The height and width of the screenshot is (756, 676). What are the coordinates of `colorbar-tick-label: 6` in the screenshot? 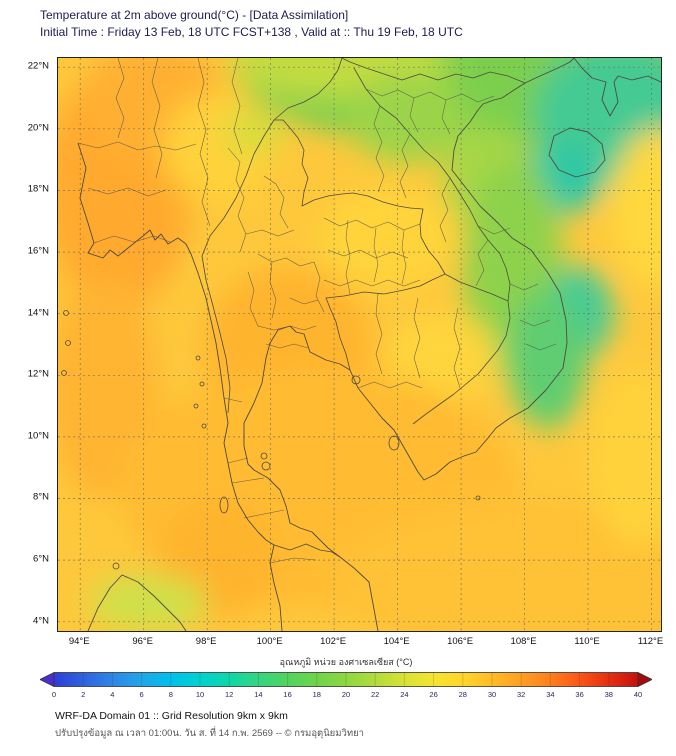 It's located at (141, 694).